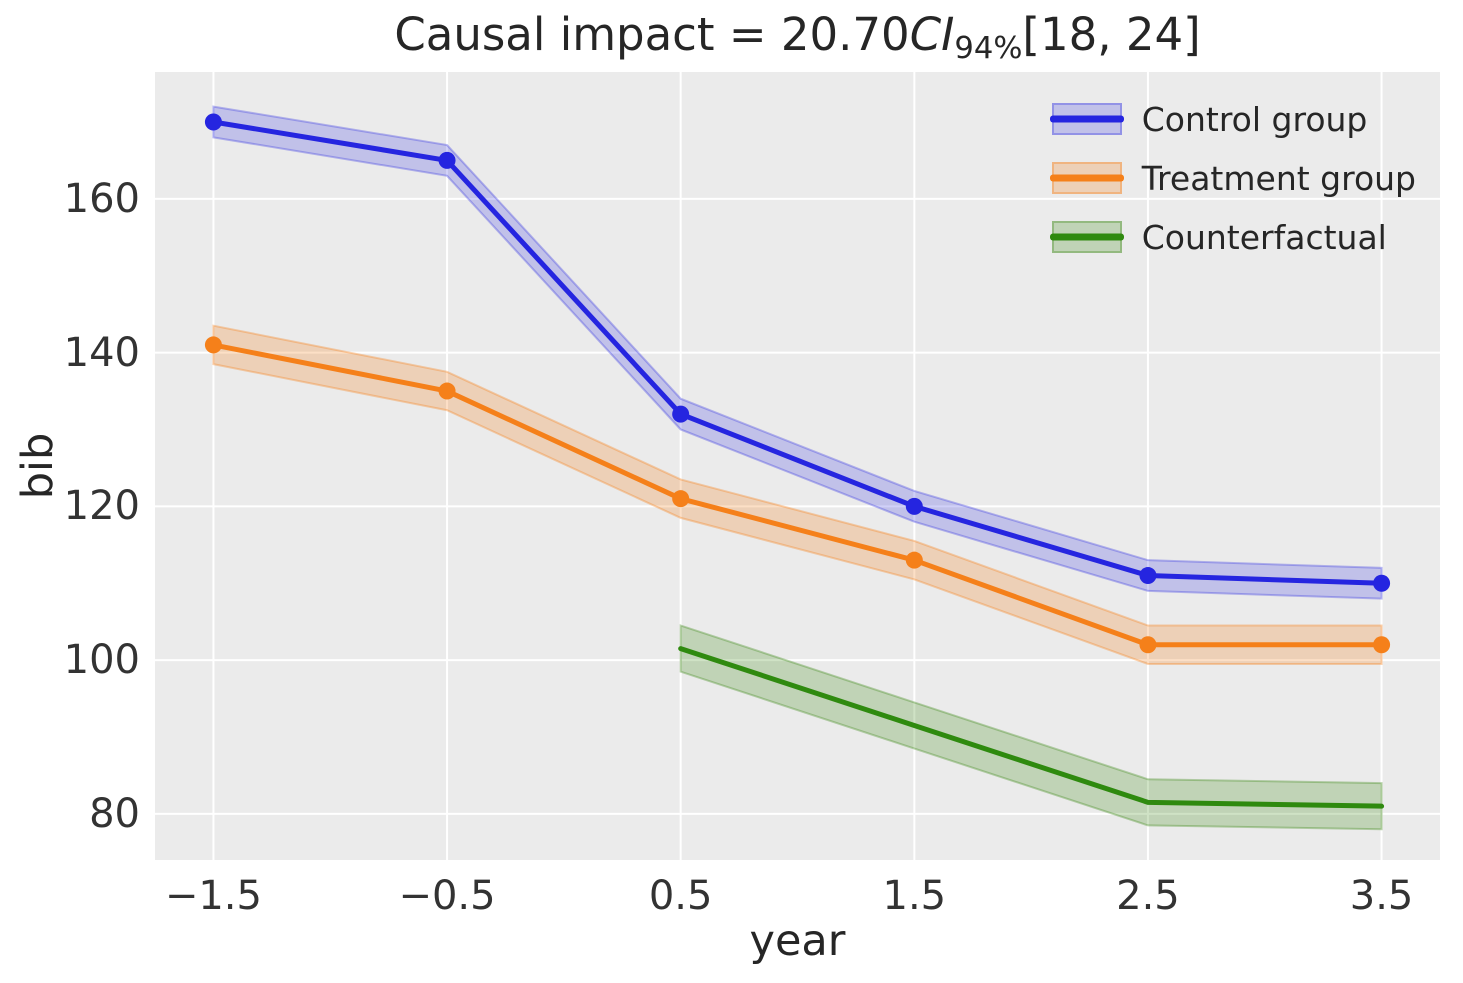 The height and width of the screenshot is (983, 1463). I want to click on legend-swatch-control-group, so click(1086, 119).